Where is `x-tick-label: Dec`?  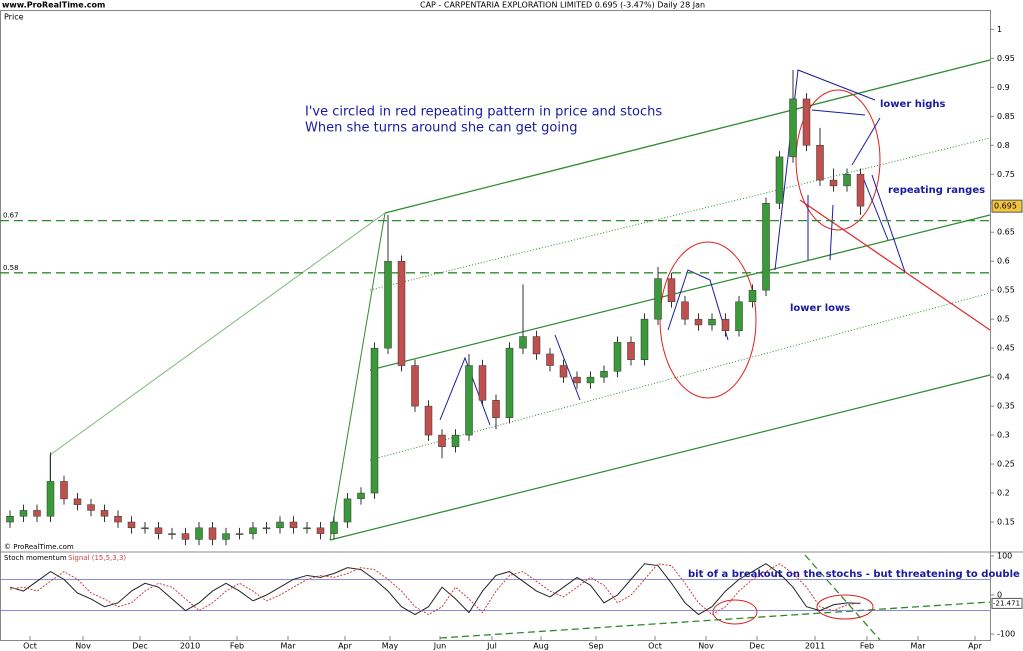 x-tick-label: Dec is located at coordinates (756, 646).